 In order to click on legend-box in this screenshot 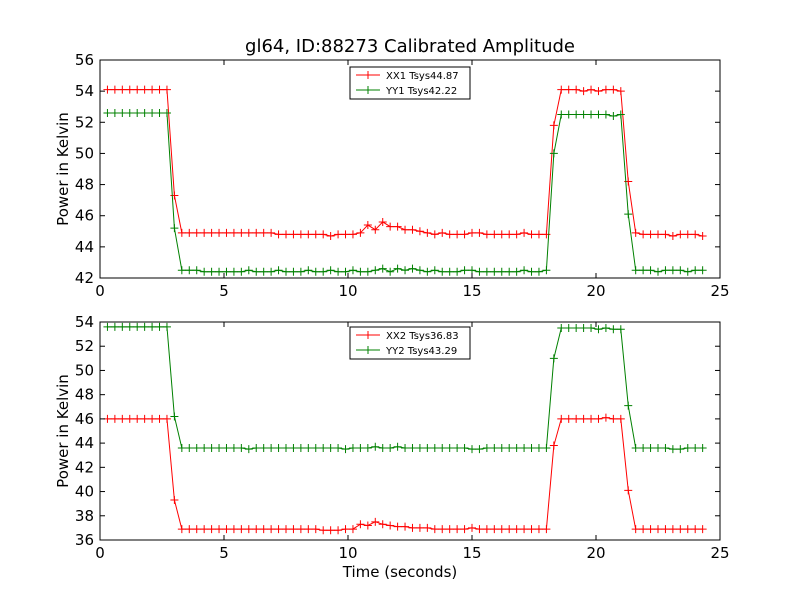, I will do `click(410, 83)`.